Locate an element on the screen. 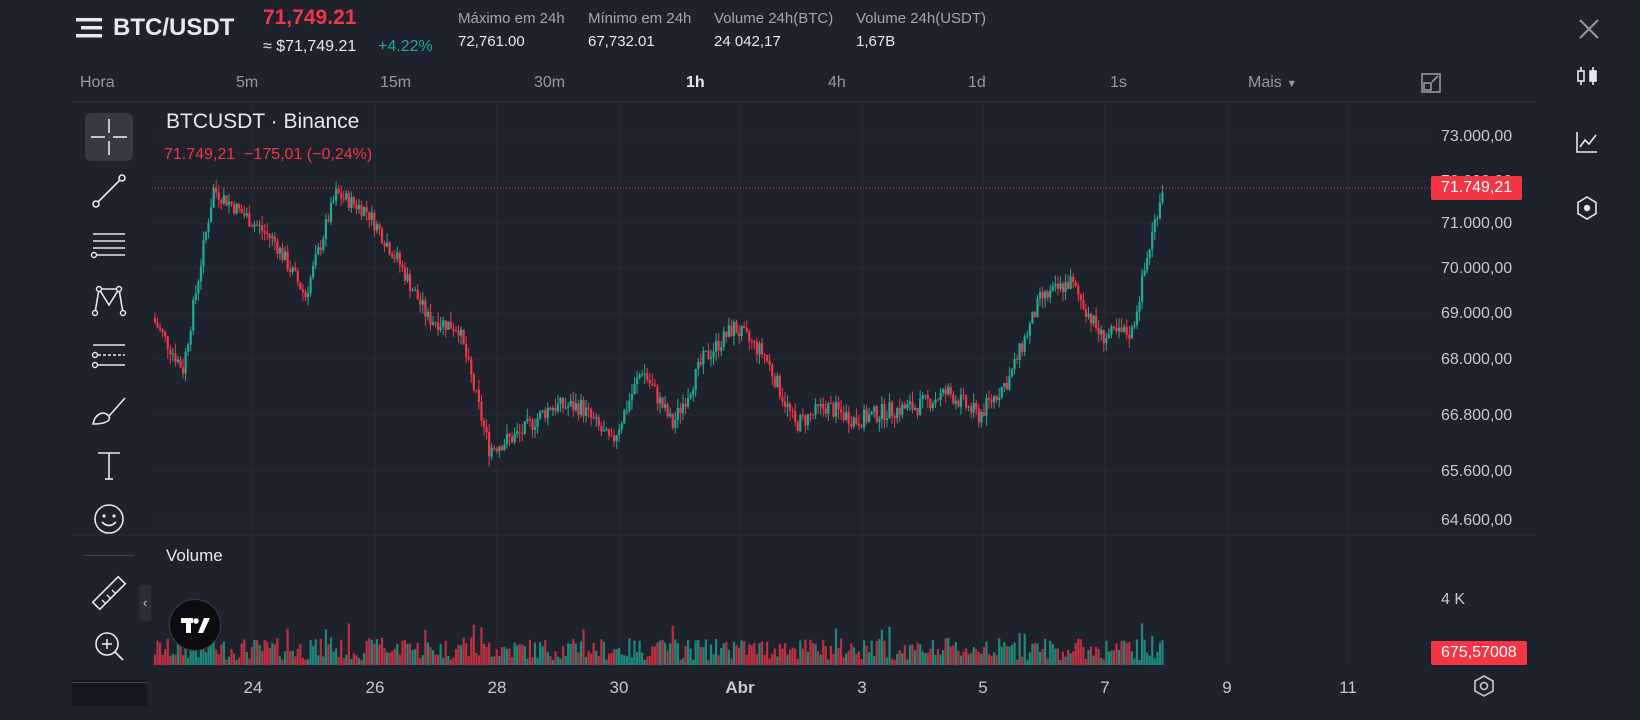  indicators-icon is located at coordinates (1586, 142).